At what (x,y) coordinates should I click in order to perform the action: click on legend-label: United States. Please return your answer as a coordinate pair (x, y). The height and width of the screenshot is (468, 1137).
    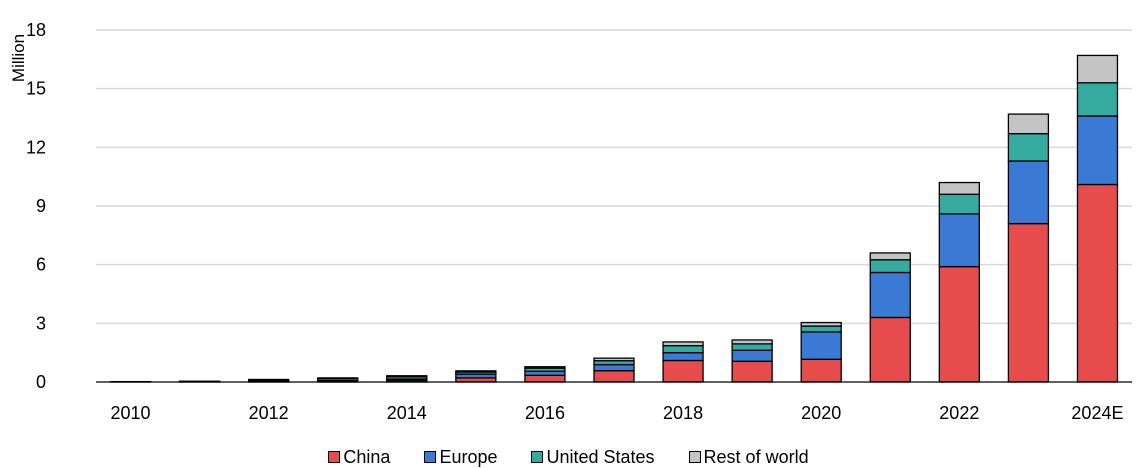
    Looking at the image, I should click on (600, 456).